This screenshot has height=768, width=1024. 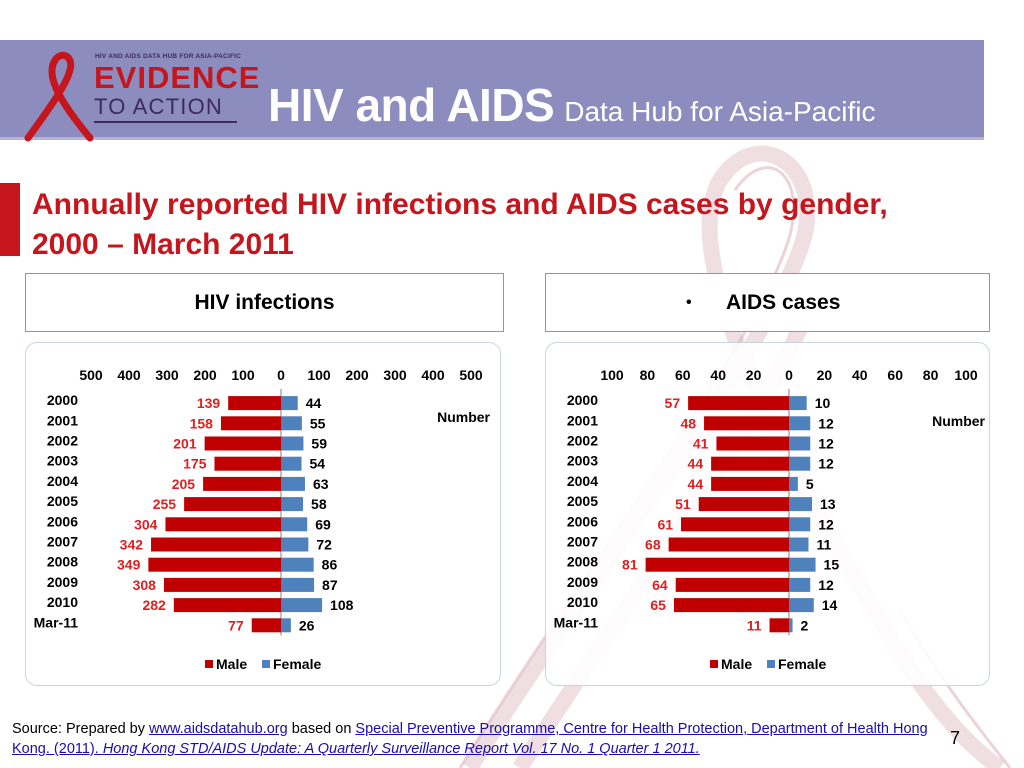 What do you see at coordinates (323, 524) in the screenshot?
I see `female-data-label: 69` at bounding box center [323, 524].